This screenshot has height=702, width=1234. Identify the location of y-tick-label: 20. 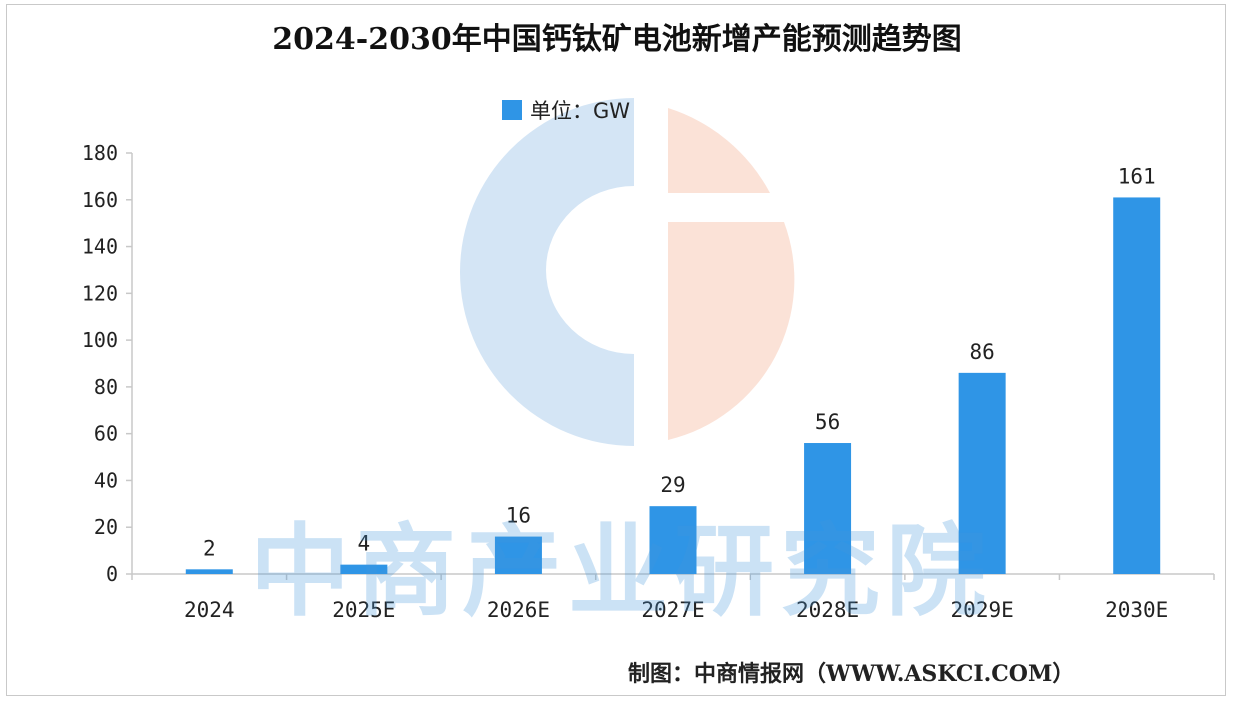
(106, 527).